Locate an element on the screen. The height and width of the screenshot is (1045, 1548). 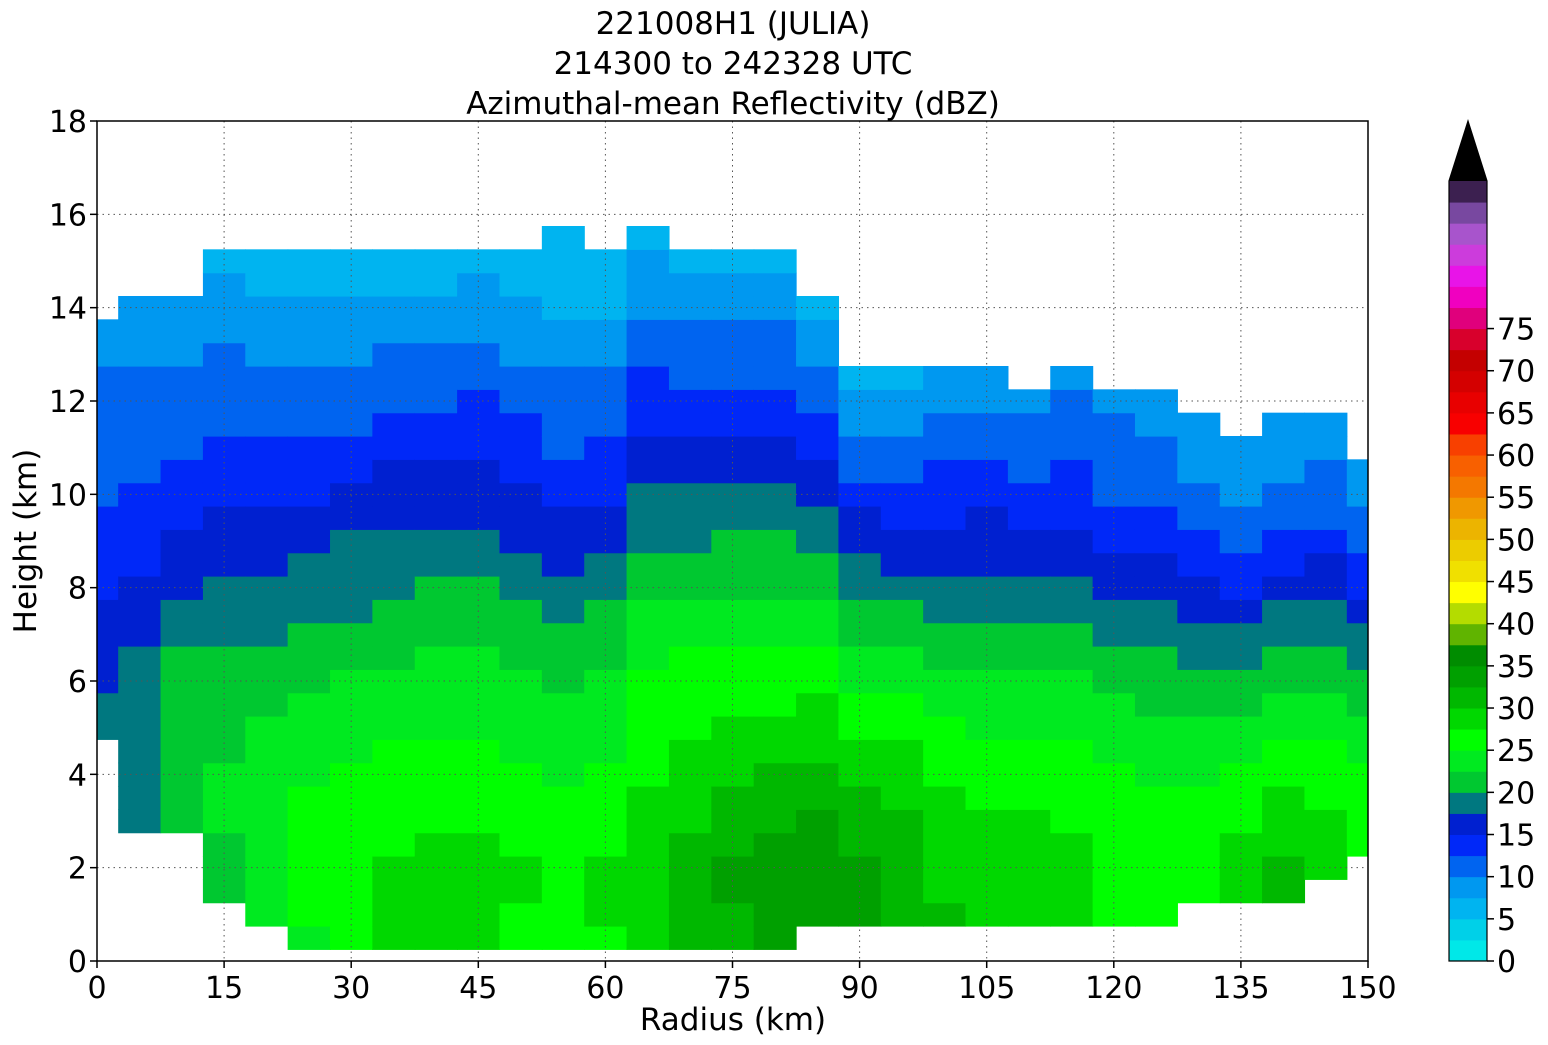
colorbar-tick-label: 20 is located at coordinates (1516, 793).